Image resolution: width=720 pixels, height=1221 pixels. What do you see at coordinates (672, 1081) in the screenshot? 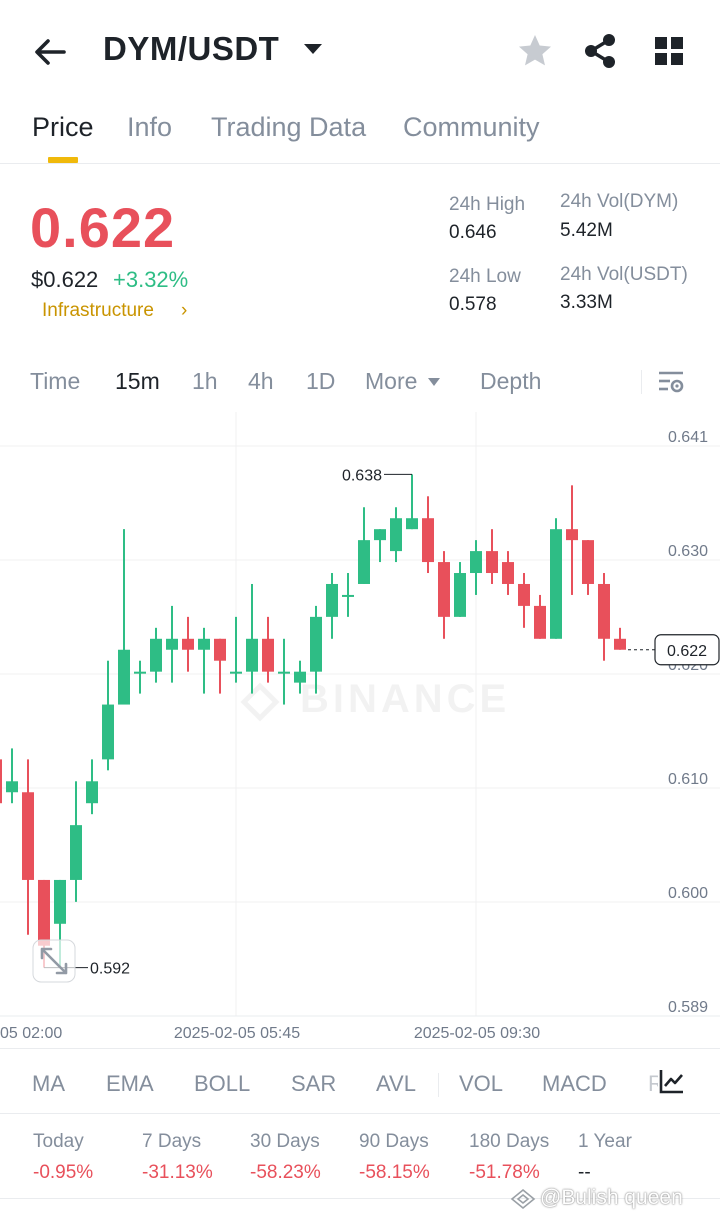
I see `indicator-settings-icon` at bounding box center [672, 1081].